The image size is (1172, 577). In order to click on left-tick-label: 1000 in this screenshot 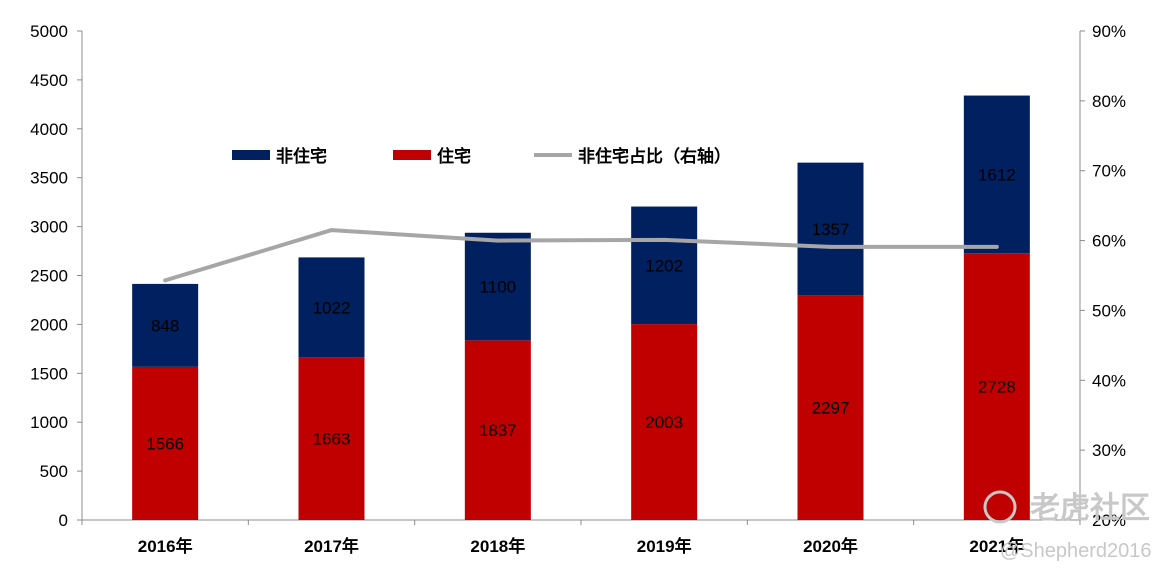, I will do `click(49, 422)`.